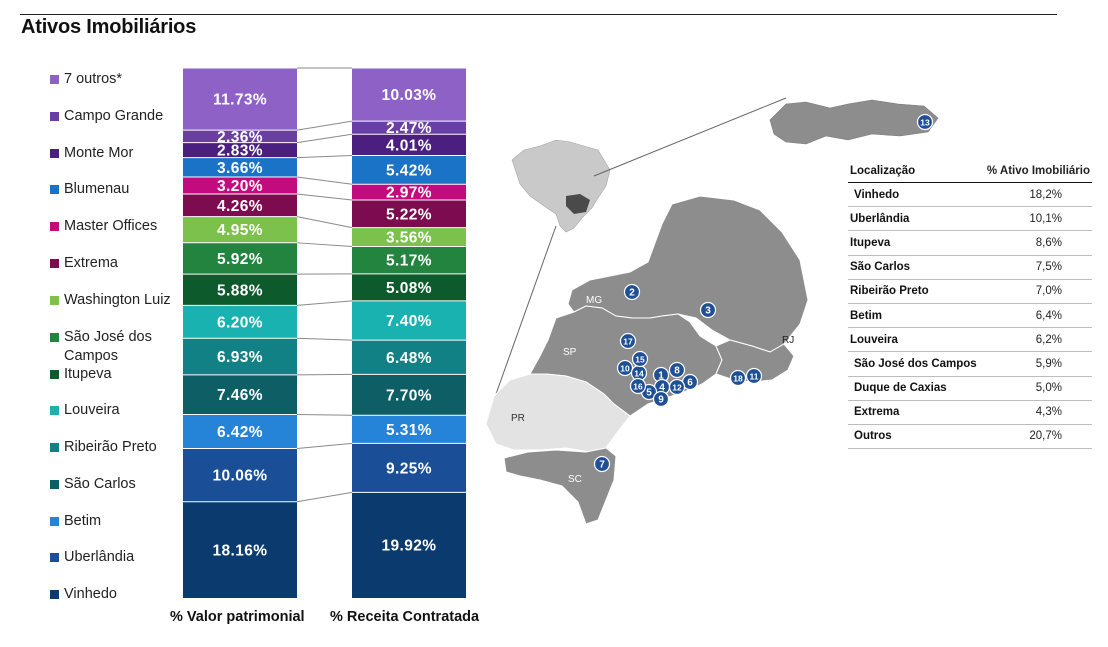 This screenshot has width=1108, height=647. What do you see at coordinates (240, 395) in the screenshot?
I see `data-label: 7.46%` at bounding box center [240, 395].